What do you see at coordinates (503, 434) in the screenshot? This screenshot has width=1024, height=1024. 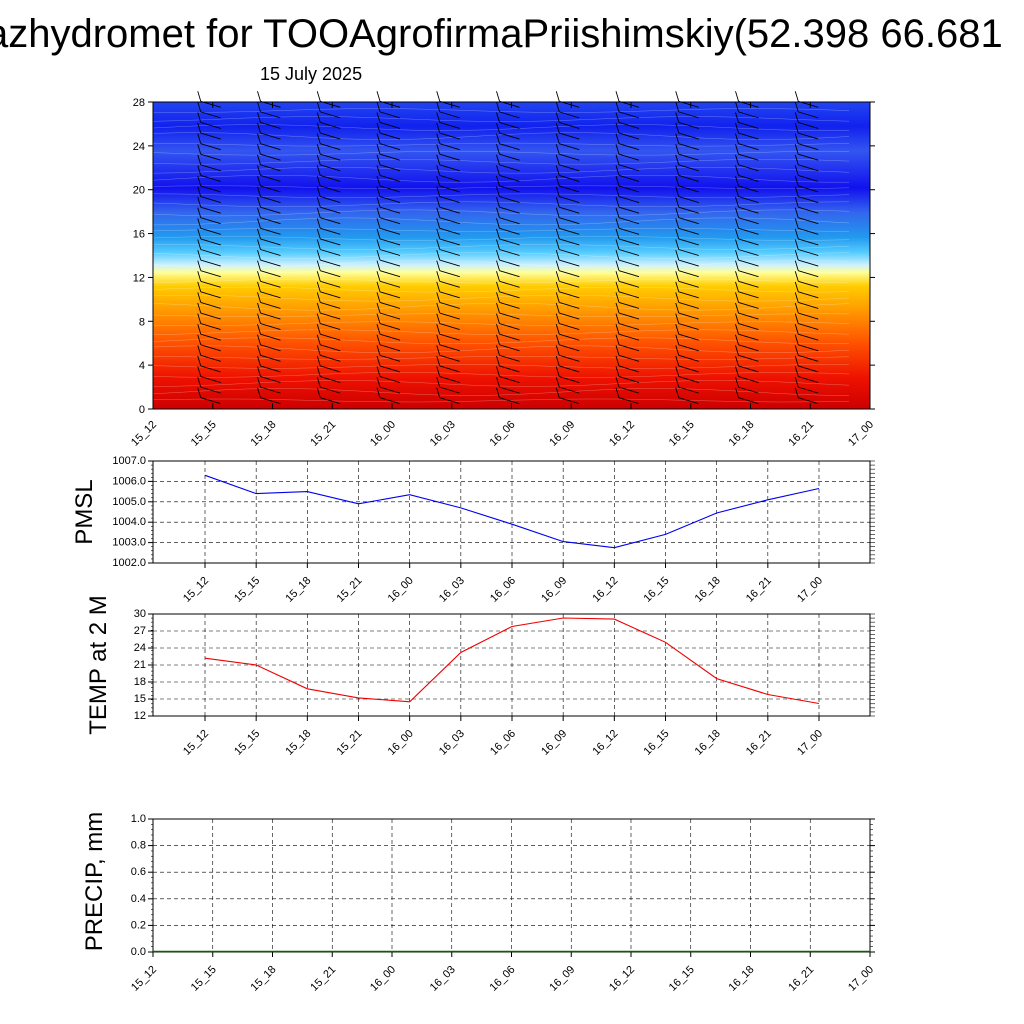 I see `x-tick-label: 16_06` at bounding box center [503, 434].